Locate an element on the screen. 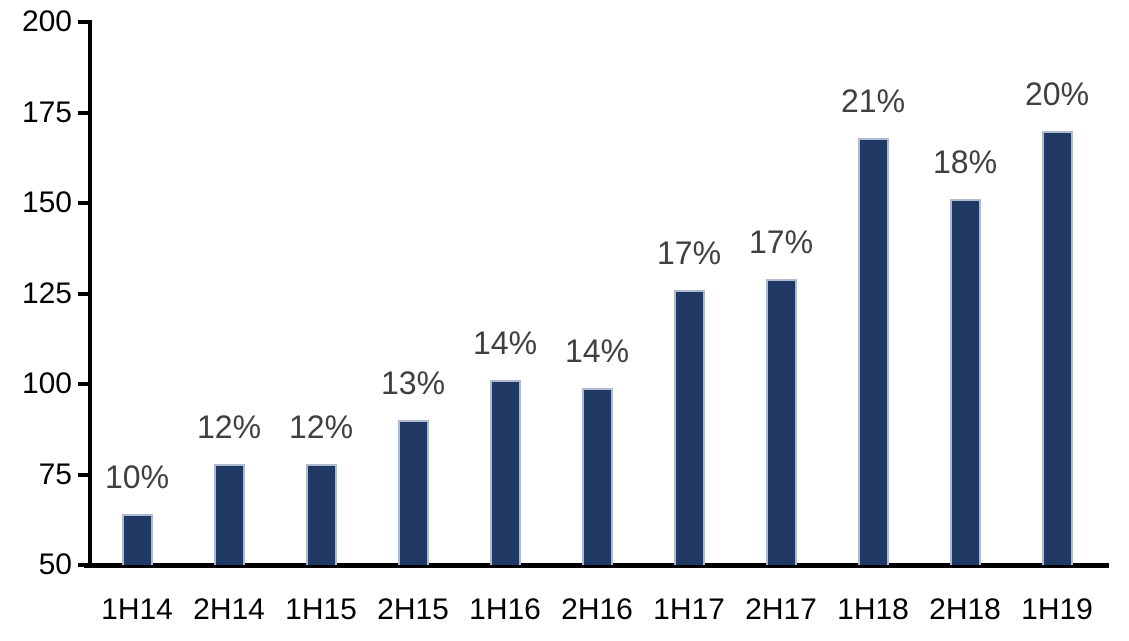  x-category-label: 1H18 is located at coordinates (873, 609).